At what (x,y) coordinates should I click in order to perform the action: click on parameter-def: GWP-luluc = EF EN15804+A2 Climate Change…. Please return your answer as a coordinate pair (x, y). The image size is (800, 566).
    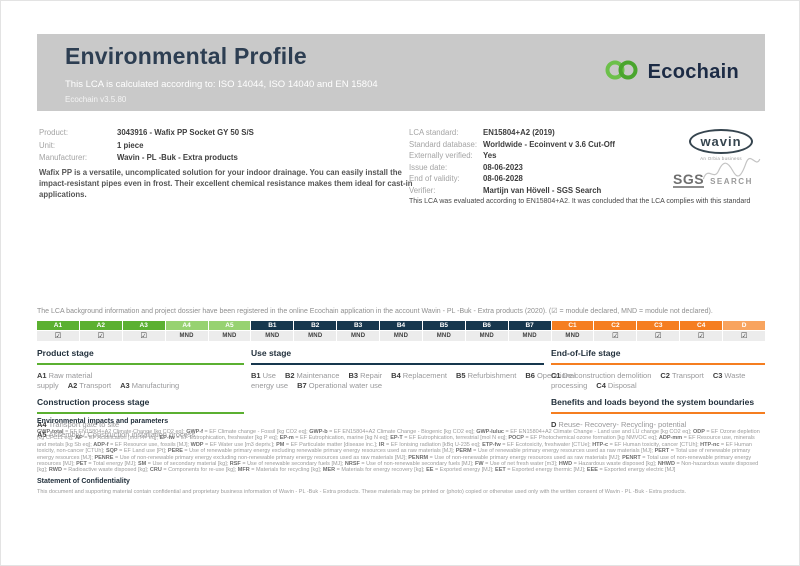
    Looking at the image, I should click on (584, 432).